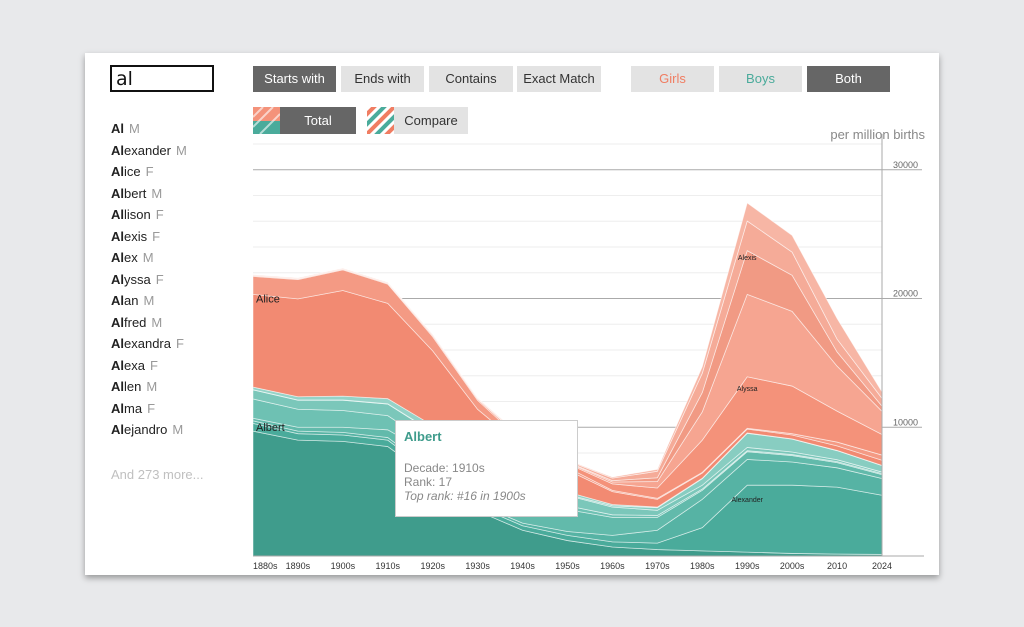  Describe the element at coordinates (268, 299) in the screenshot. I see `area-label: Alice` at that location.